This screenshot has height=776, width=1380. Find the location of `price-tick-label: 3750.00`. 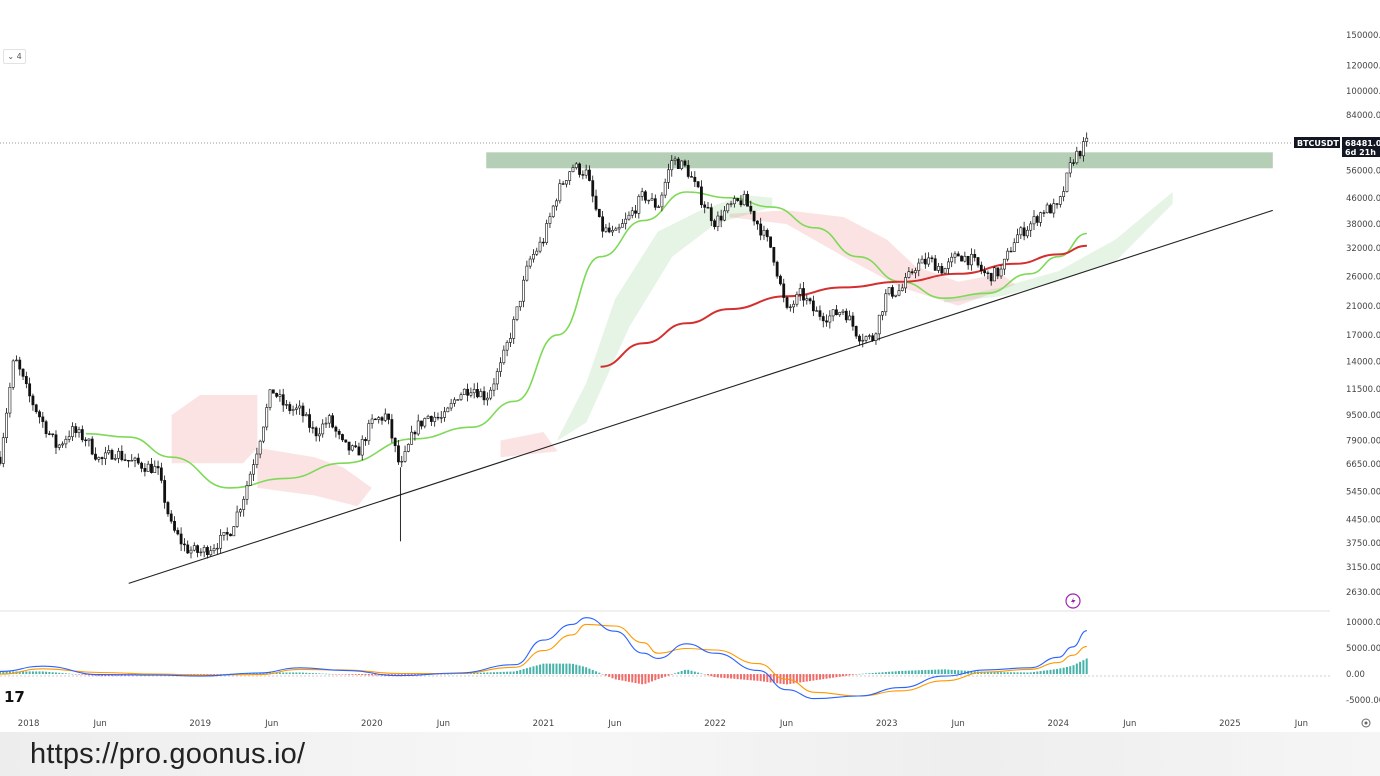

price-tick-label: 3750.00 is located at coordinates (1363, 544).